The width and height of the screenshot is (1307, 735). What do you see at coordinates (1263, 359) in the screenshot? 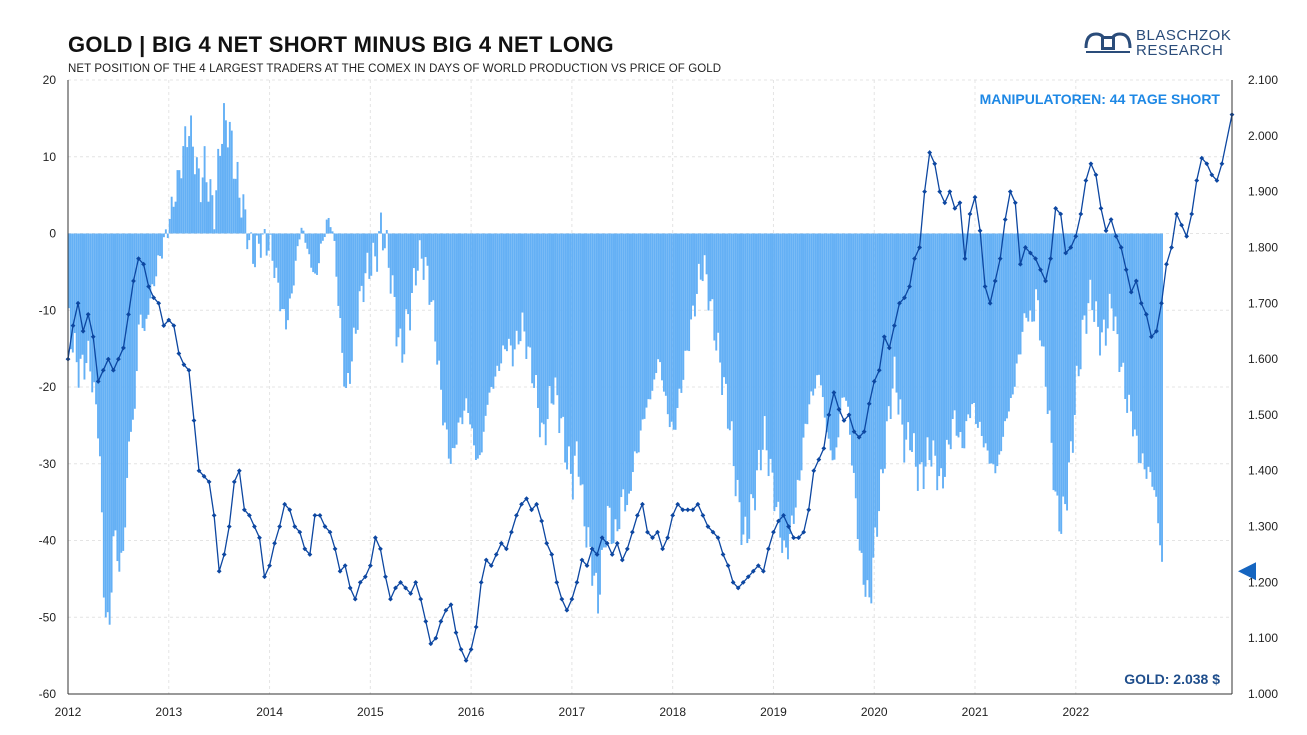
I see `right-tick-label: 1.600` at bounding box center [1263, 359].